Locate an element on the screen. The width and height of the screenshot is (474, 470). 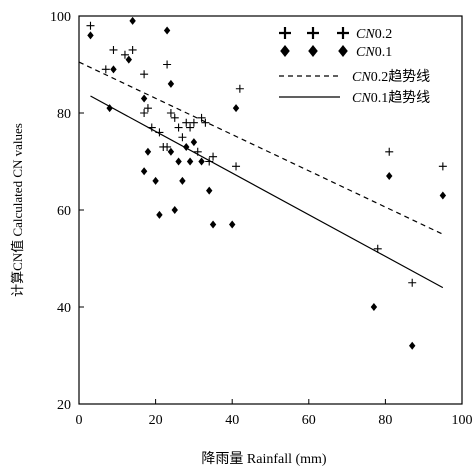
x-tick-label: 100 is located at coordinates (462, 420).